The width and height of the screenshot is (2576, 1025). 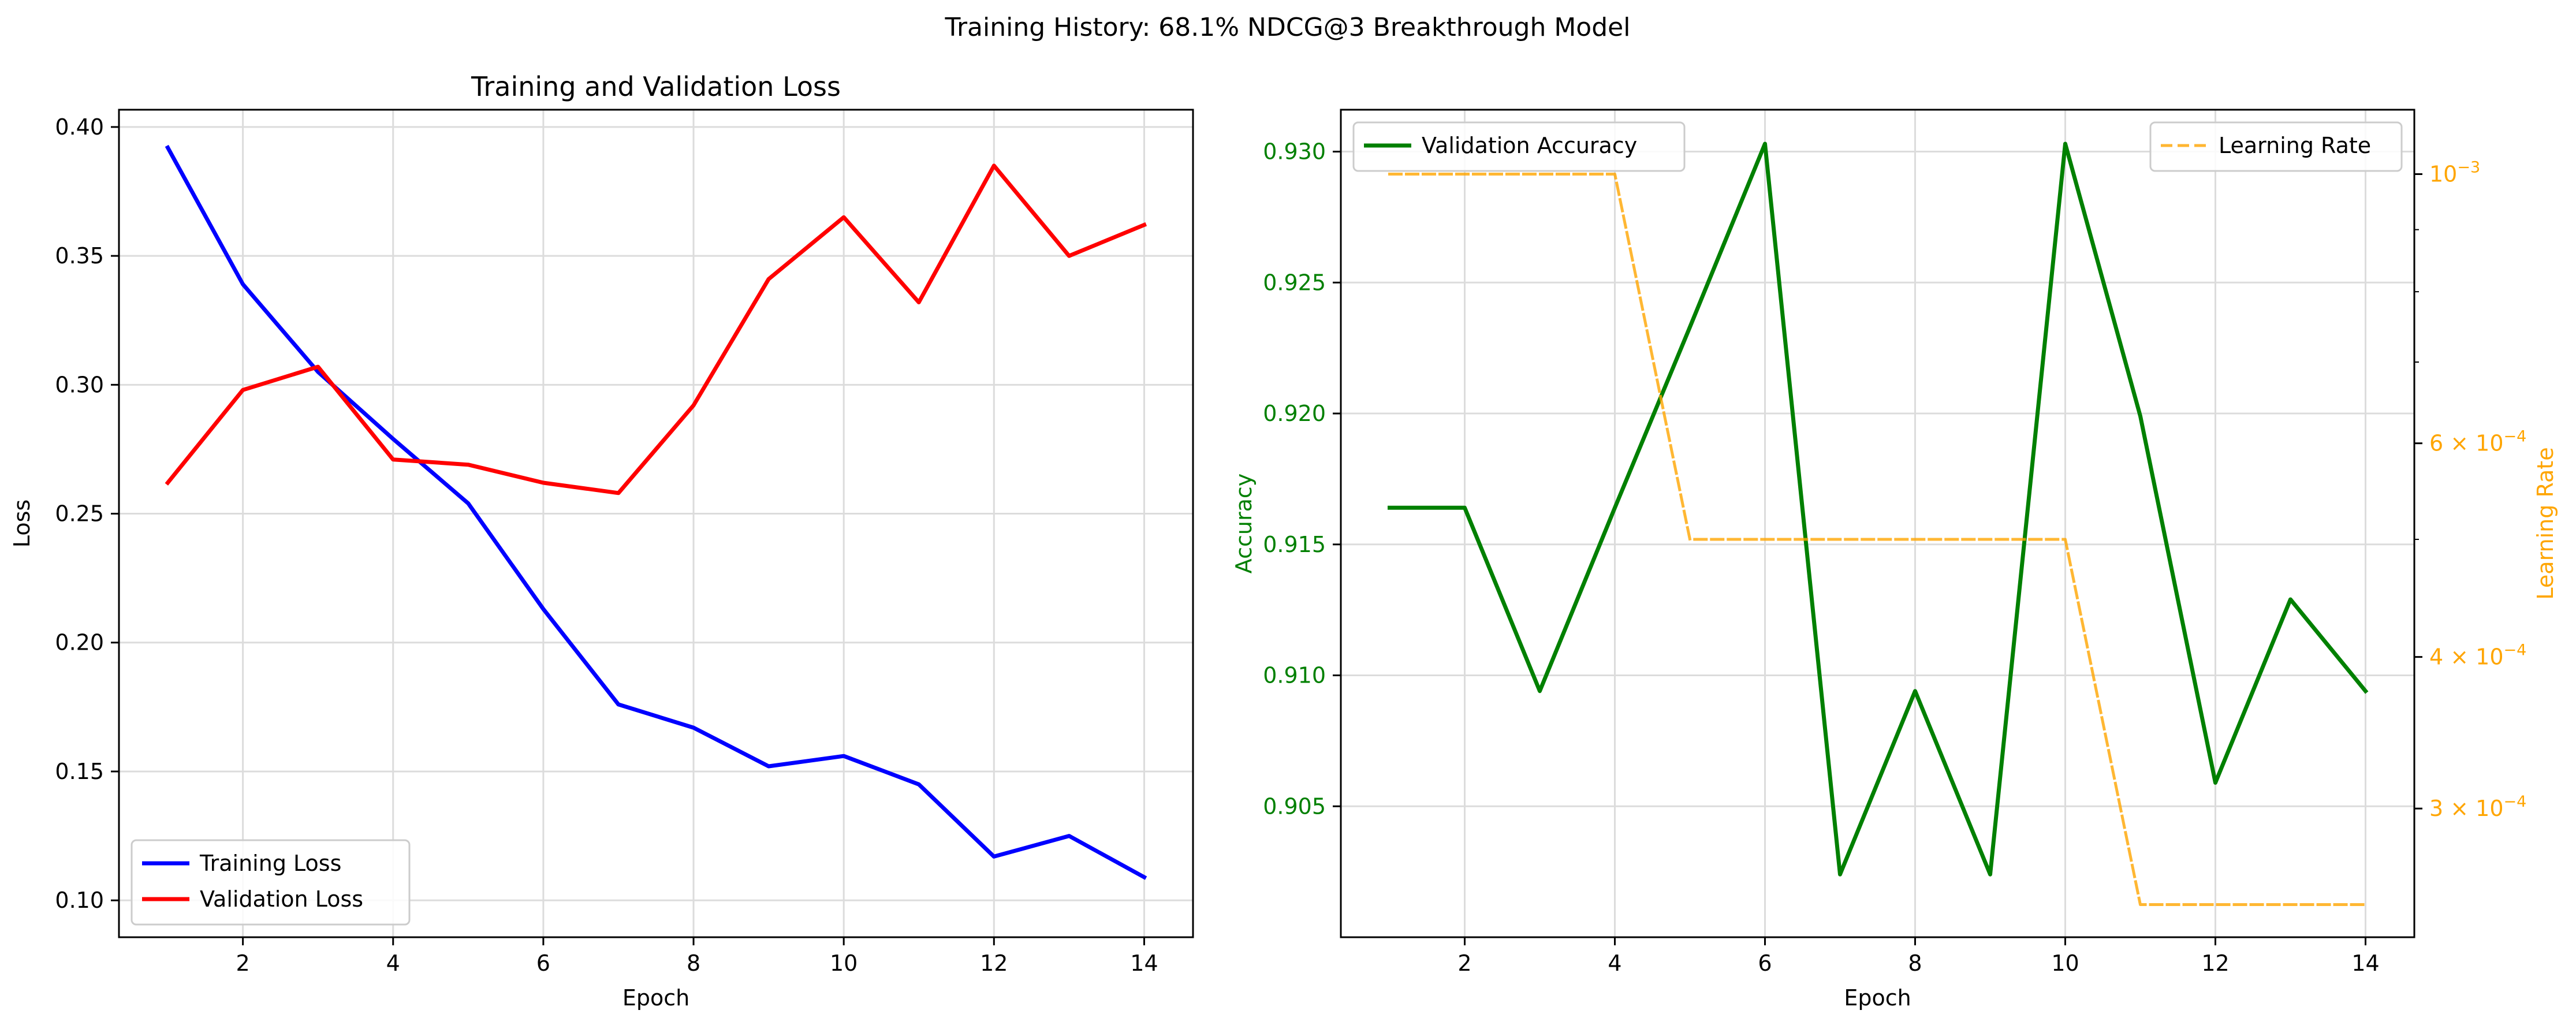 What do you see at coordinates (1295, 544) in the screenshot?
I see `y-tick-label: 0.915` at bounding box center [1295, 544].